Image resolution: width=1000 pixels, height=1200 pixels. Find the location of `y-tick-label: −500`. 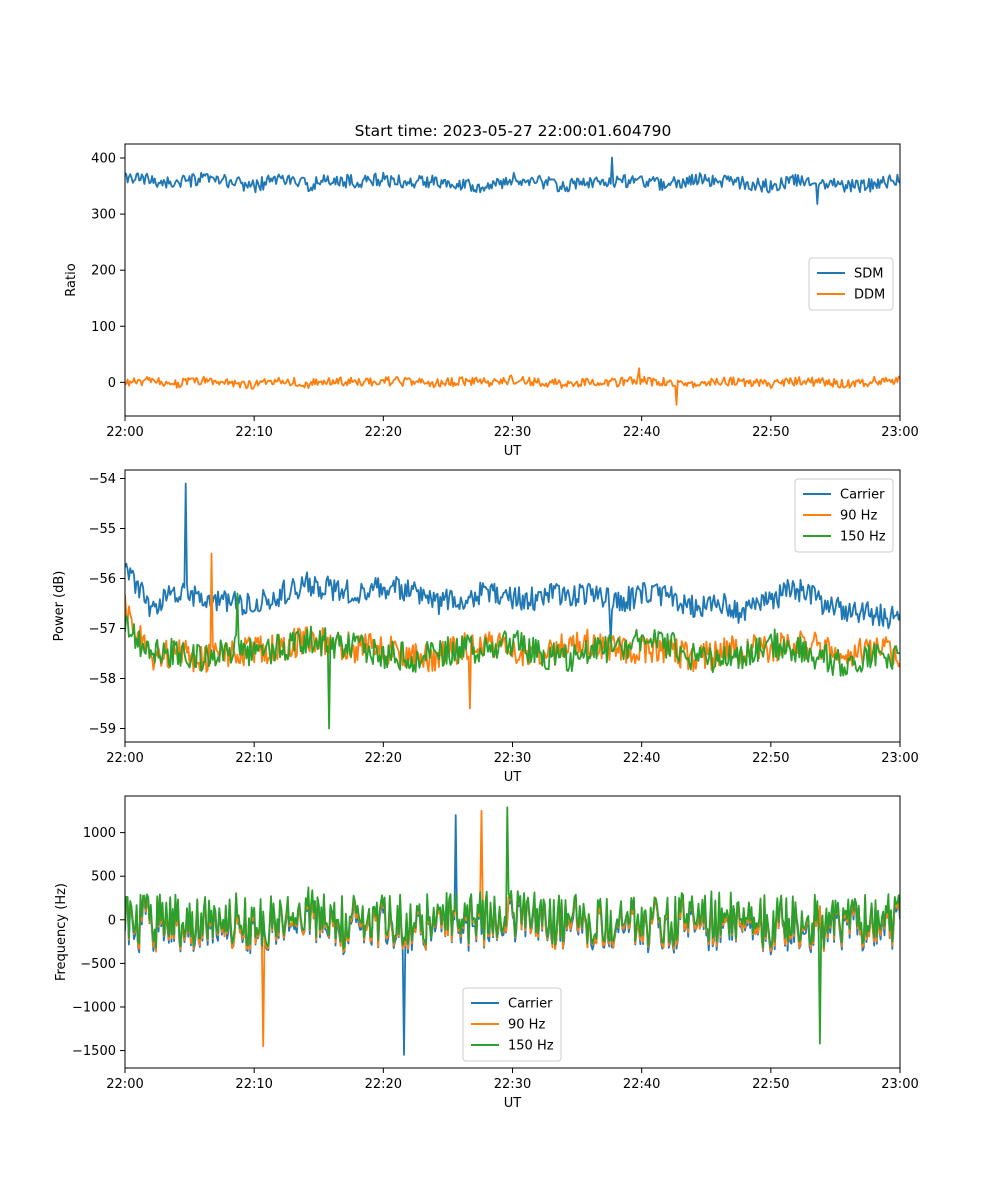

y-tick-label: −500 is located at coordinates (98, 964).